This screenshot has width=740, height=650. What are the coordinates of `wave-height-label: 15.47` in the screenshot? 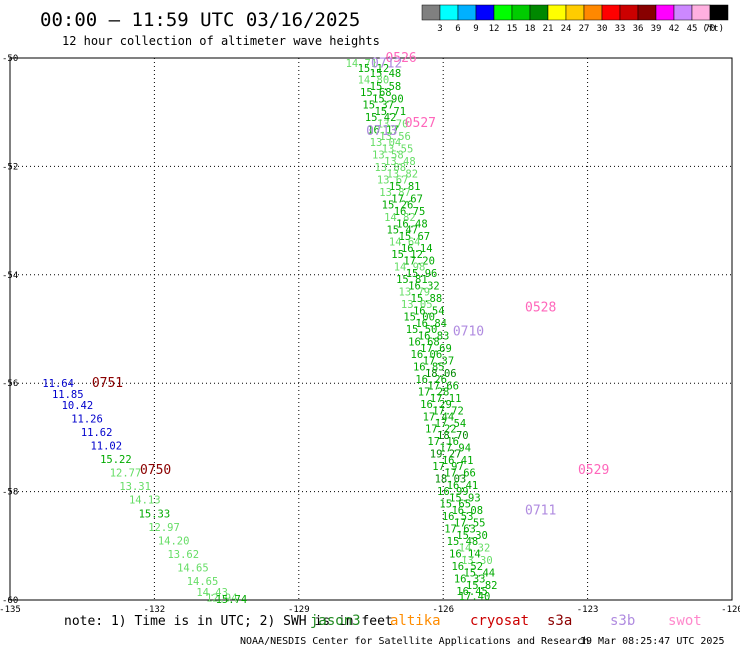 It's located at (402, 230).